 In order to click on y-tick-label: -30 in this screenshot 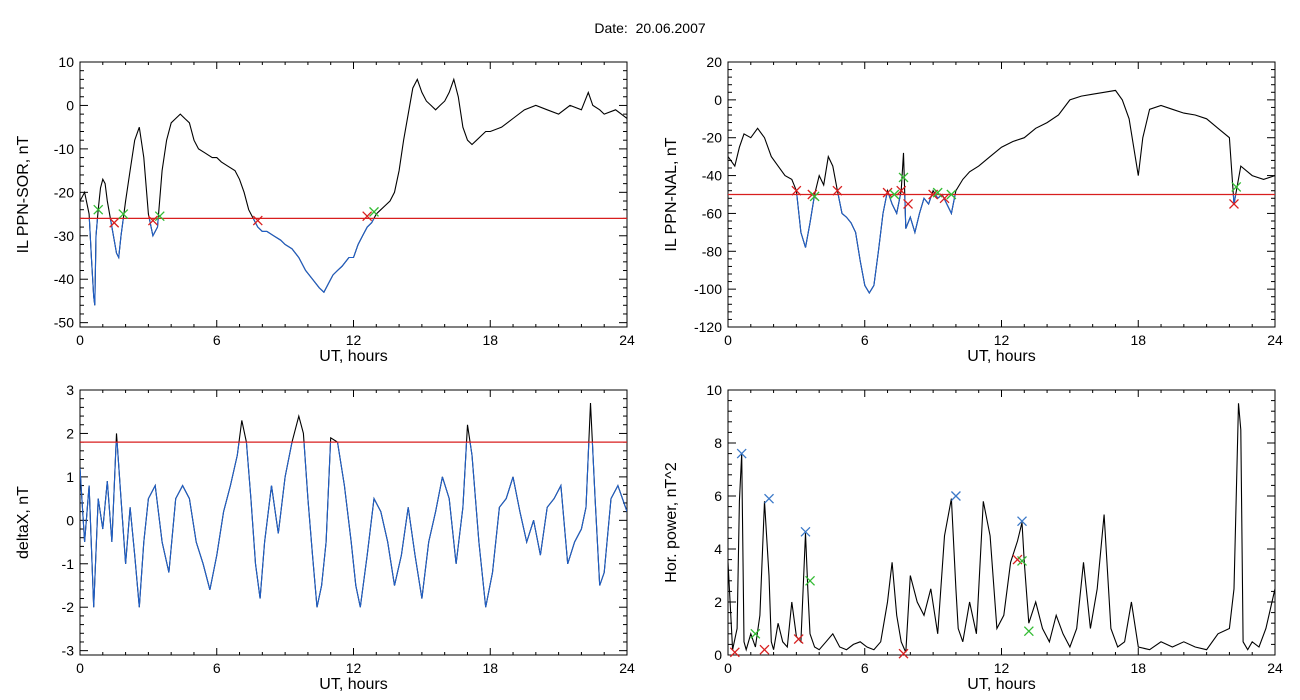, I will do `click(64, 236)`.